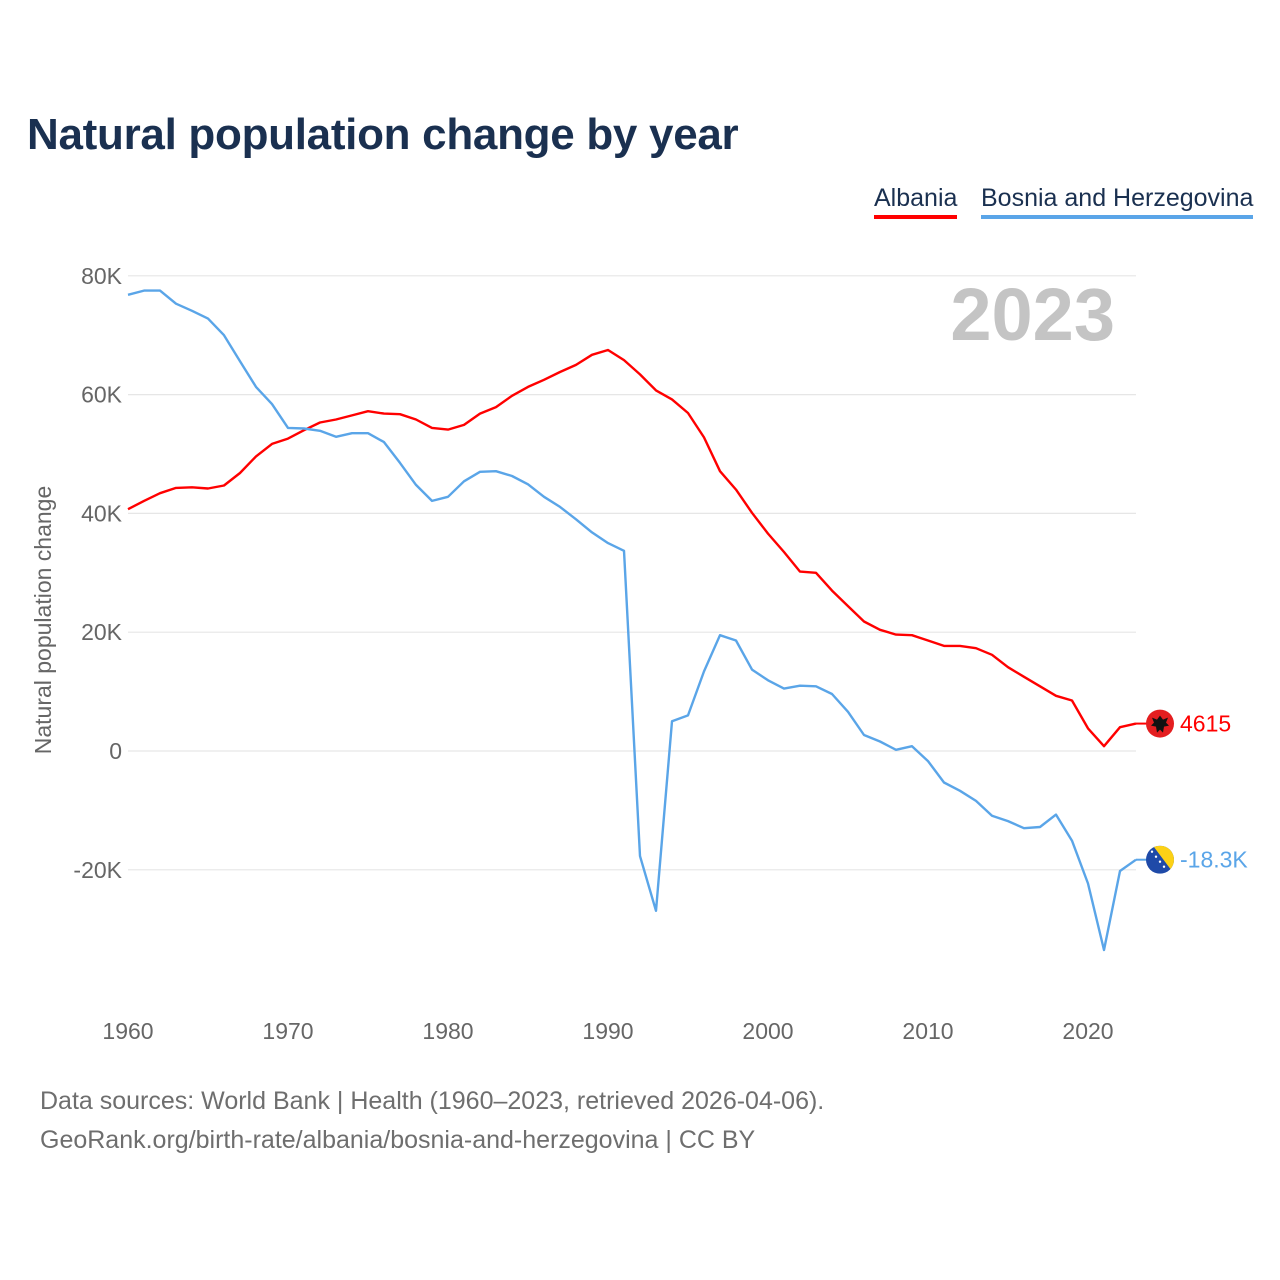 The image size is (1280, 1280). What do you see at coordinates (287, 1031) in the screenshot?
I see `x-tick-label: 1970` at bounding box center [287, 1031].